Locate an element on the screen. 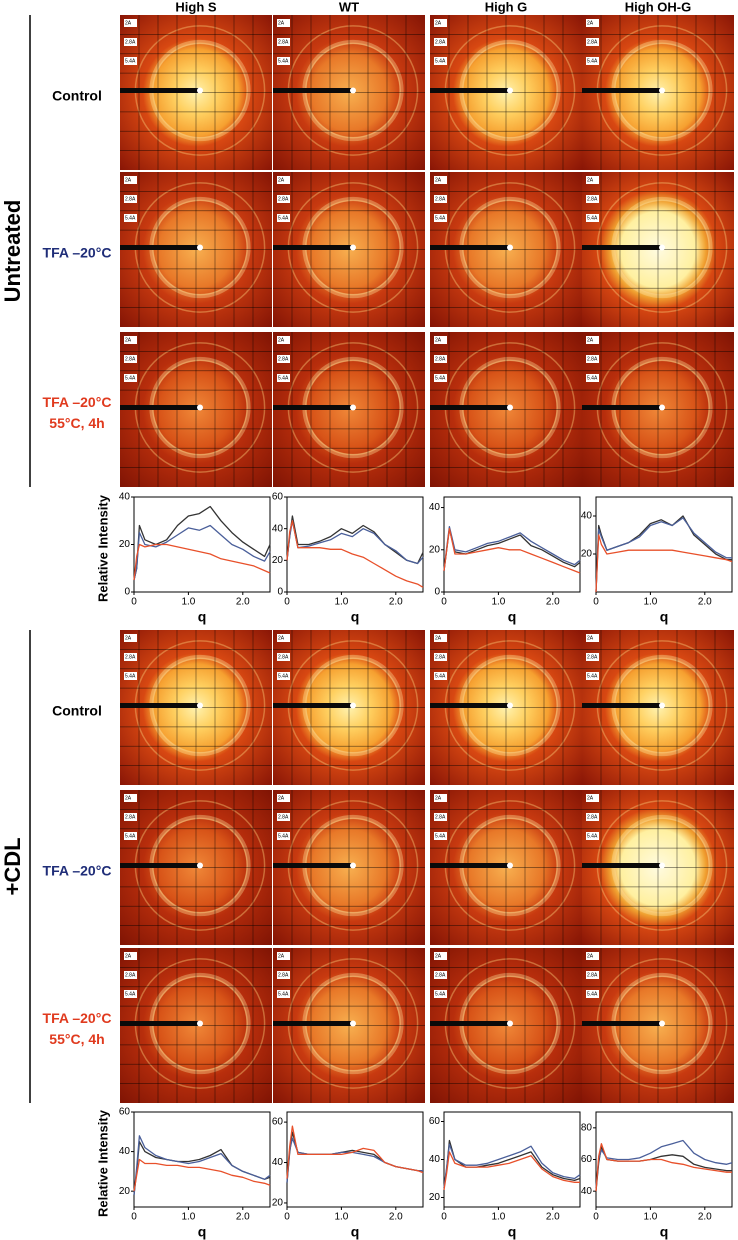  row-label: 55°C, 4h is located at coordinates (76, 423).